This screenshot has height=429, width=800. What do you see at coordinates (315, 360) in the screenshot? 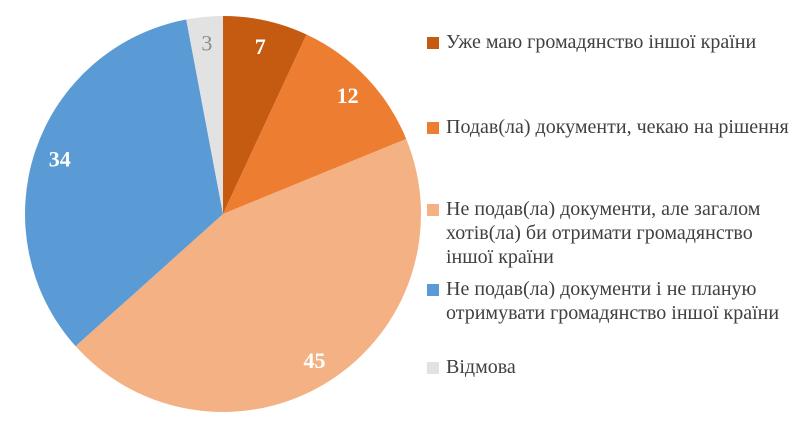
I see `pie-value-label-2: 45` at bounding box center [315, 360].